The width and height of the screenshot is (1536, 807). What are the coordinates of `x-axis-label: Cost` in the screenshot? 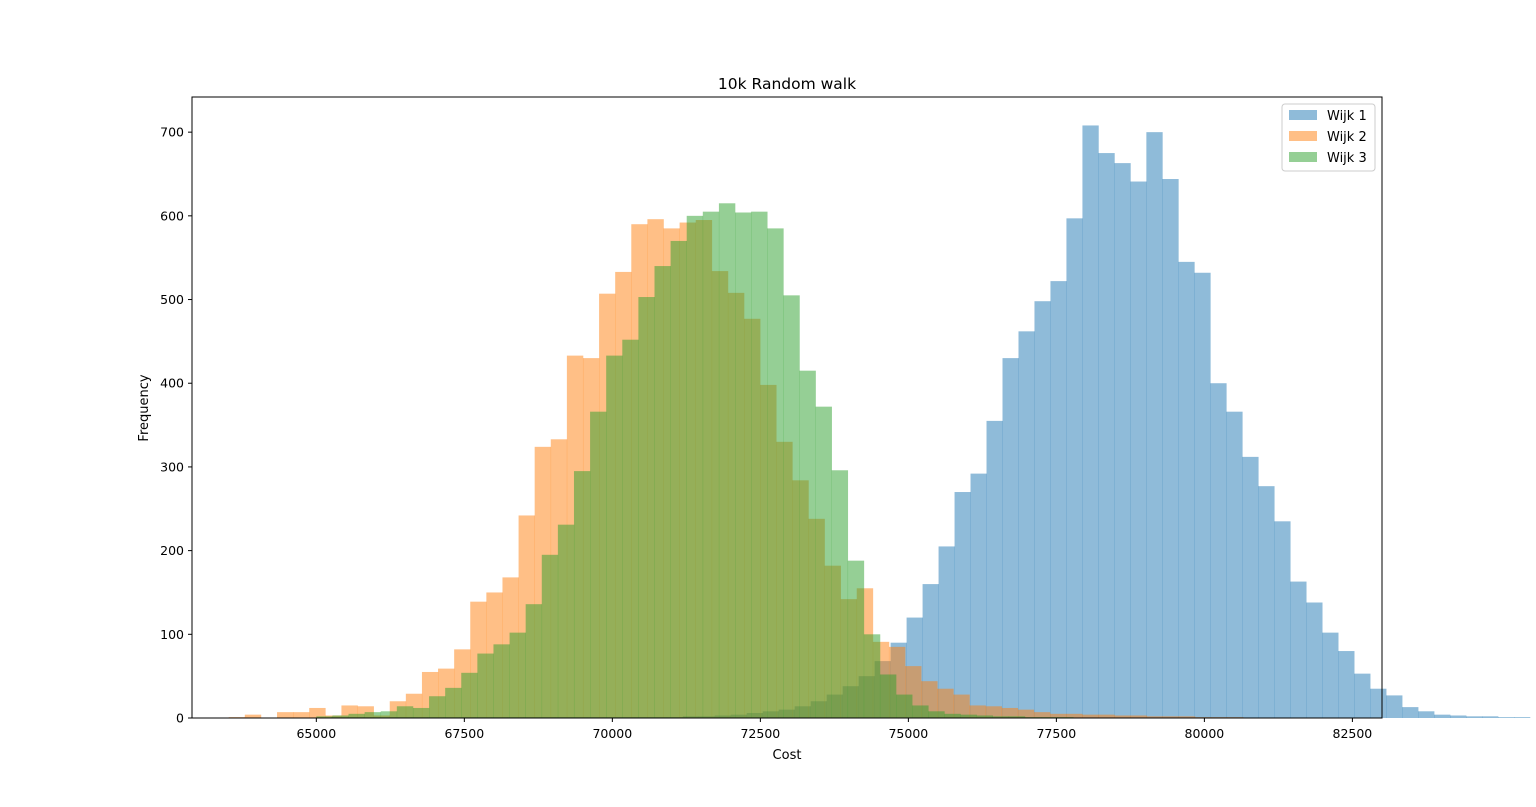 It's located at (787, 755).